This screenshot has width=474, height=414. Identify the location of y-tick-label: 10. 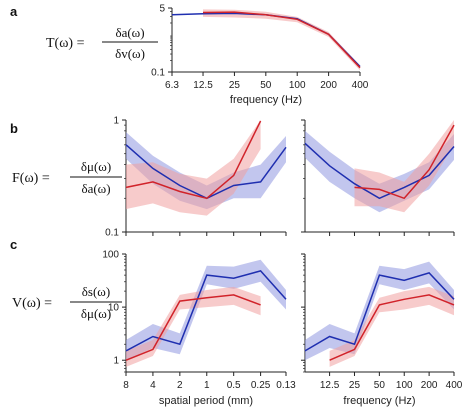
(114, 308).